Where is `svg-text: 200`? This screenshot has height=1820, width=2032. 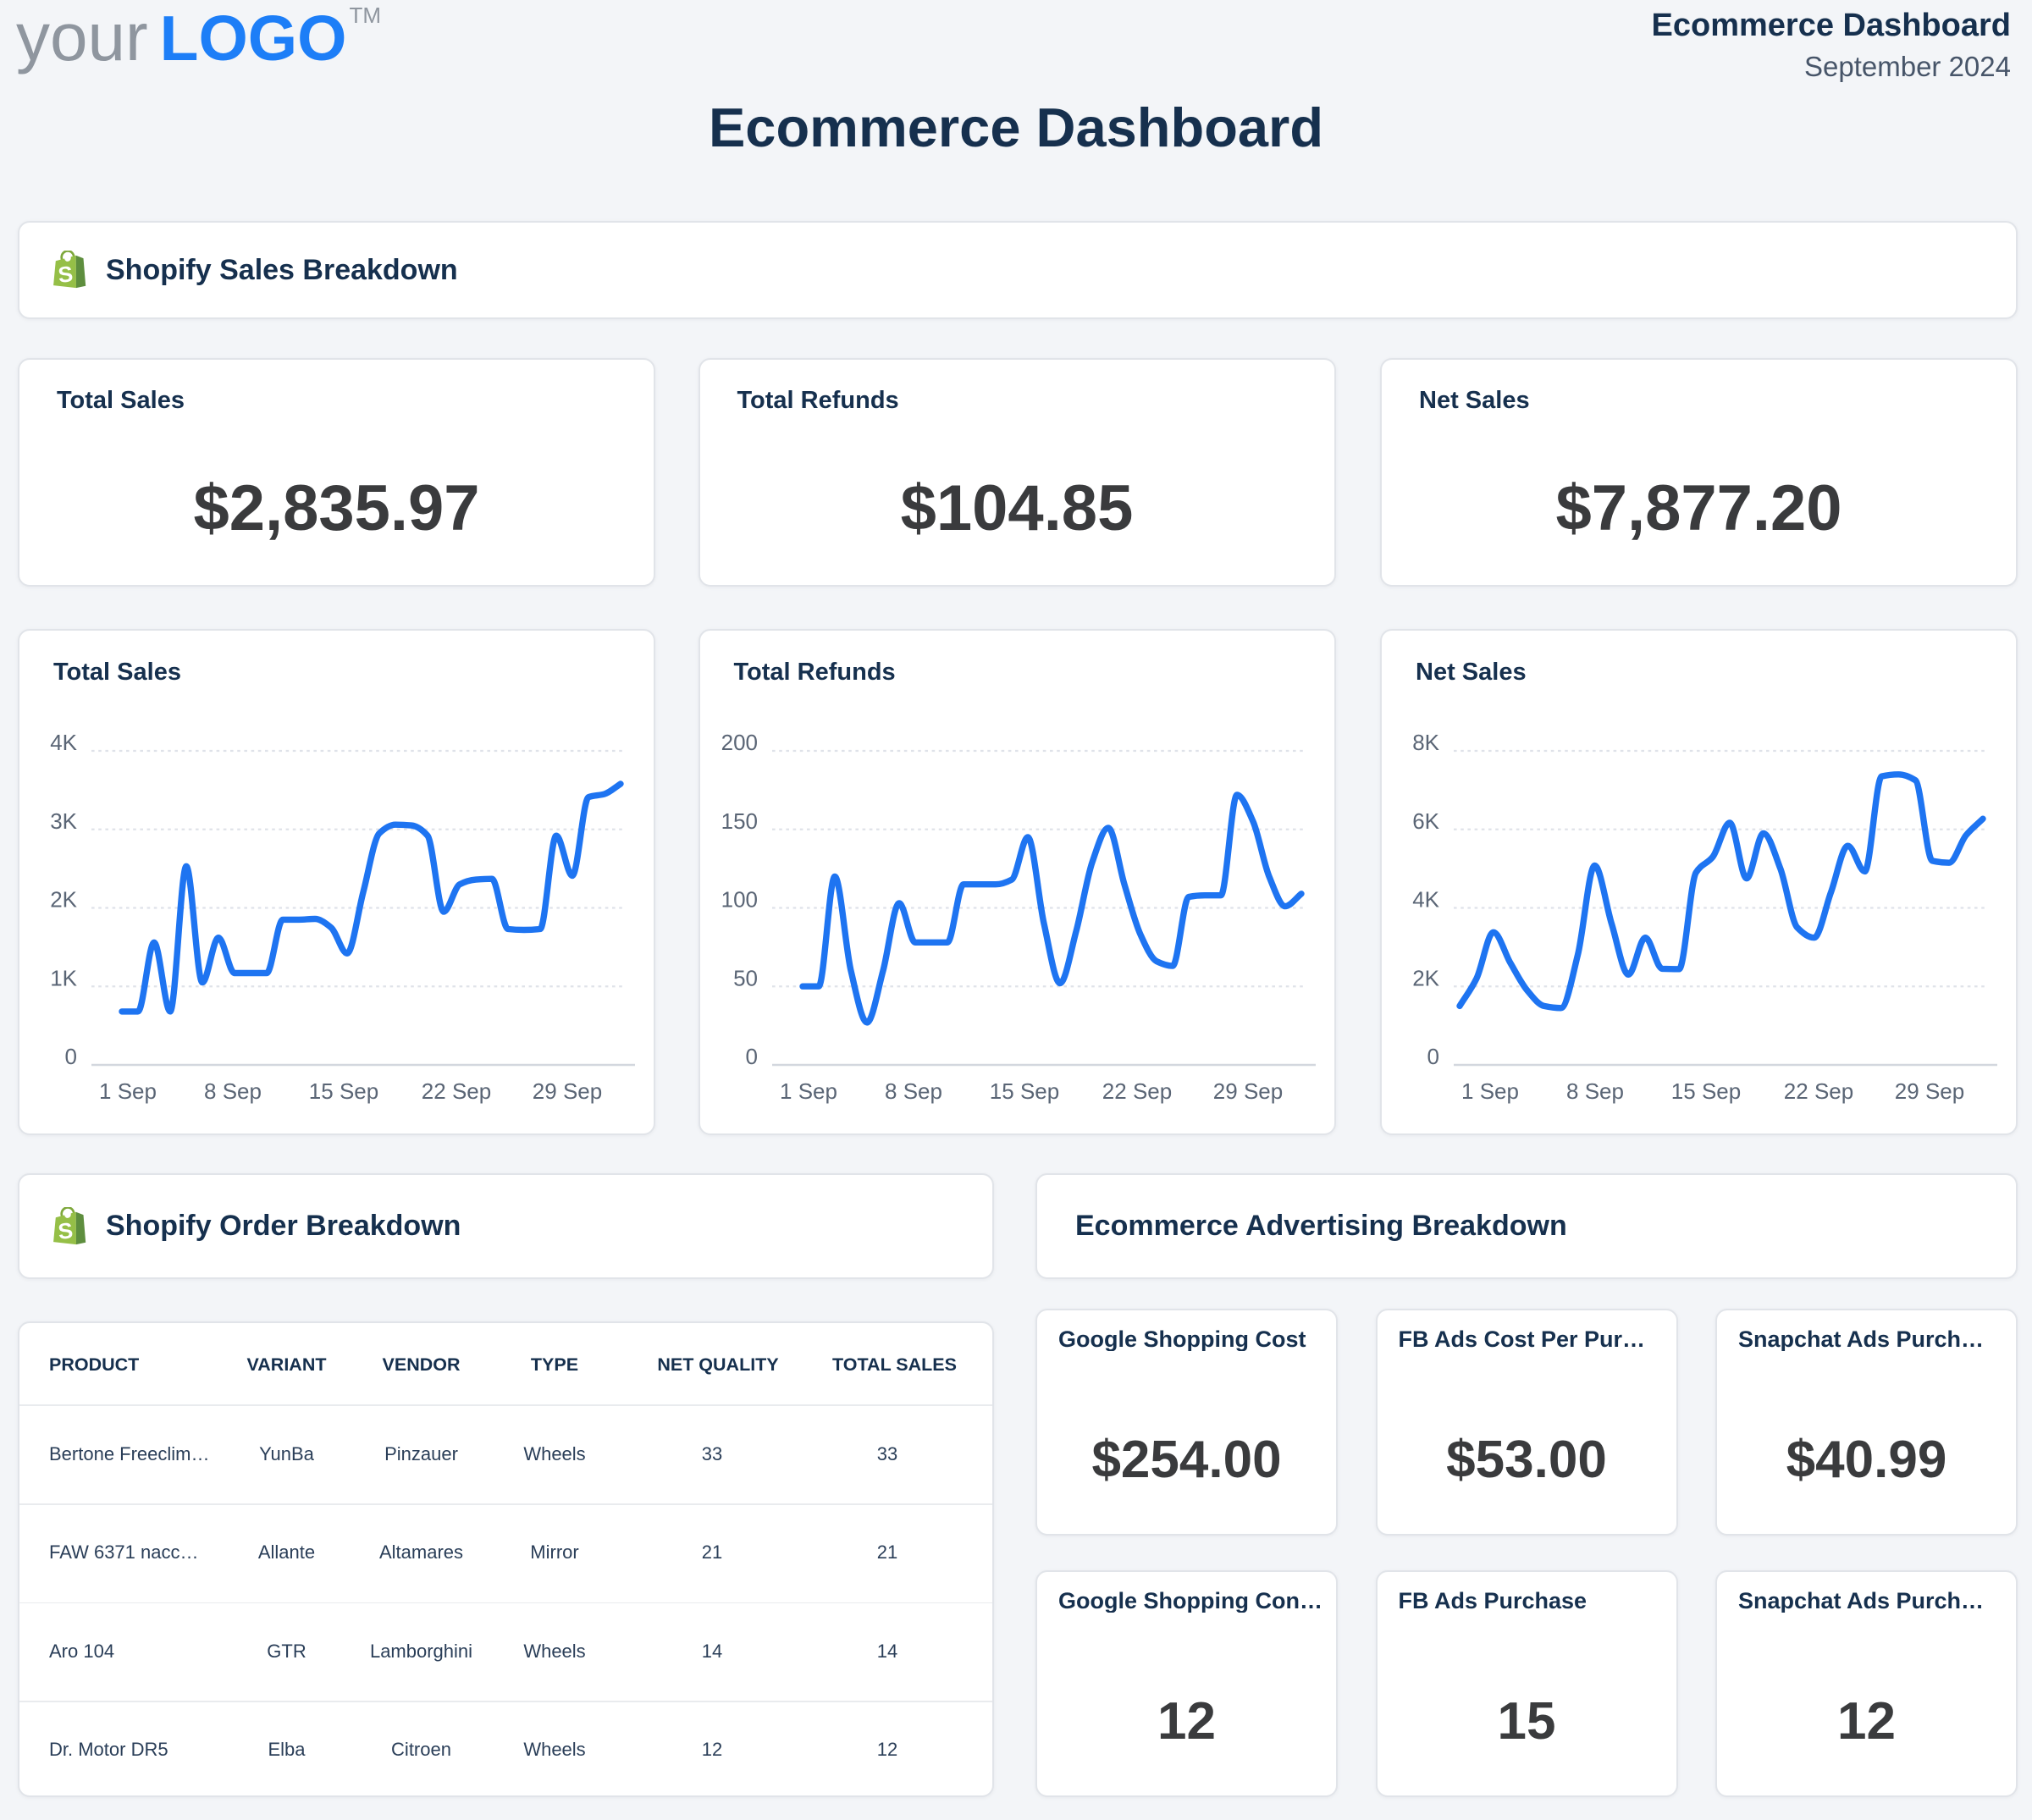 svg-text: 200 is located at coordinates (739, 743).